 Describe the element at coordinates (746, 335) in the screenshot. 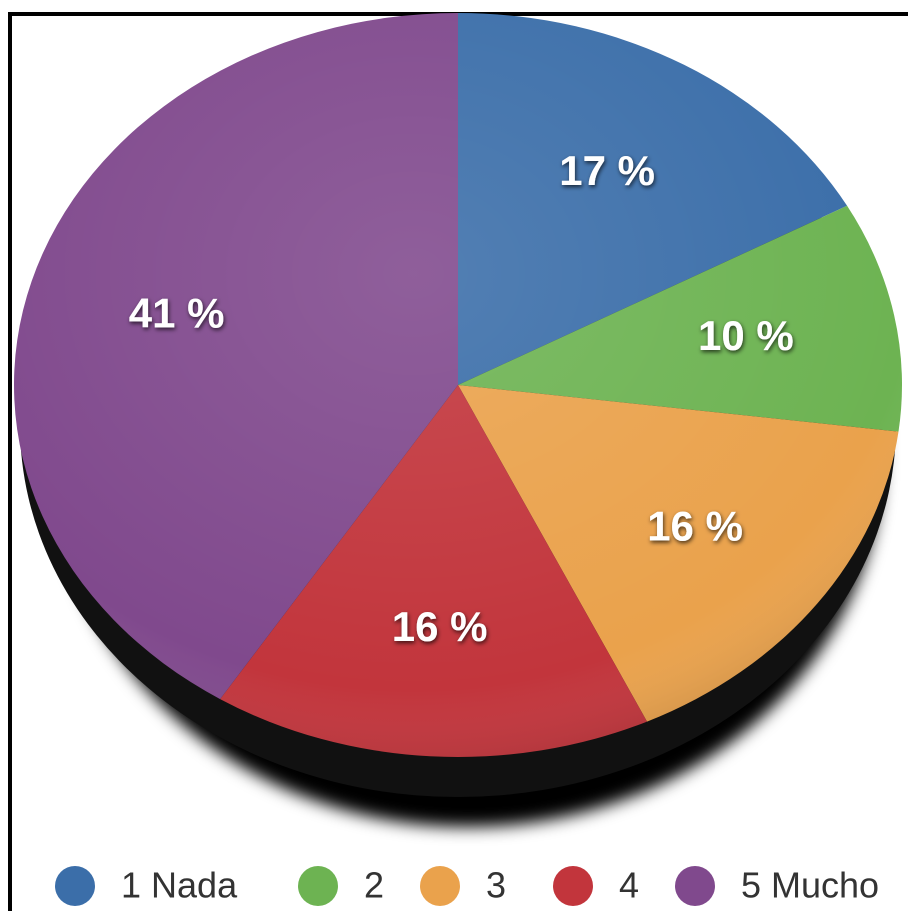

I see `value-label: 10 %` at that location.